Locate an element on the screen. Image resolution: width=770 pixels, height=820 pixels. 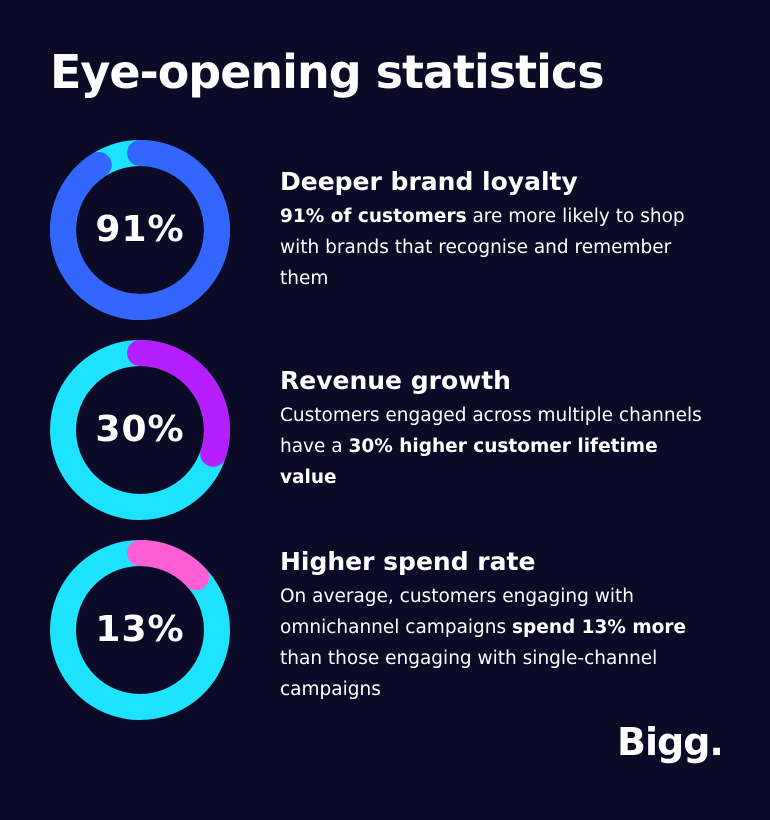
donut-chart-spend: 13% is located at coordinates (140, 630).